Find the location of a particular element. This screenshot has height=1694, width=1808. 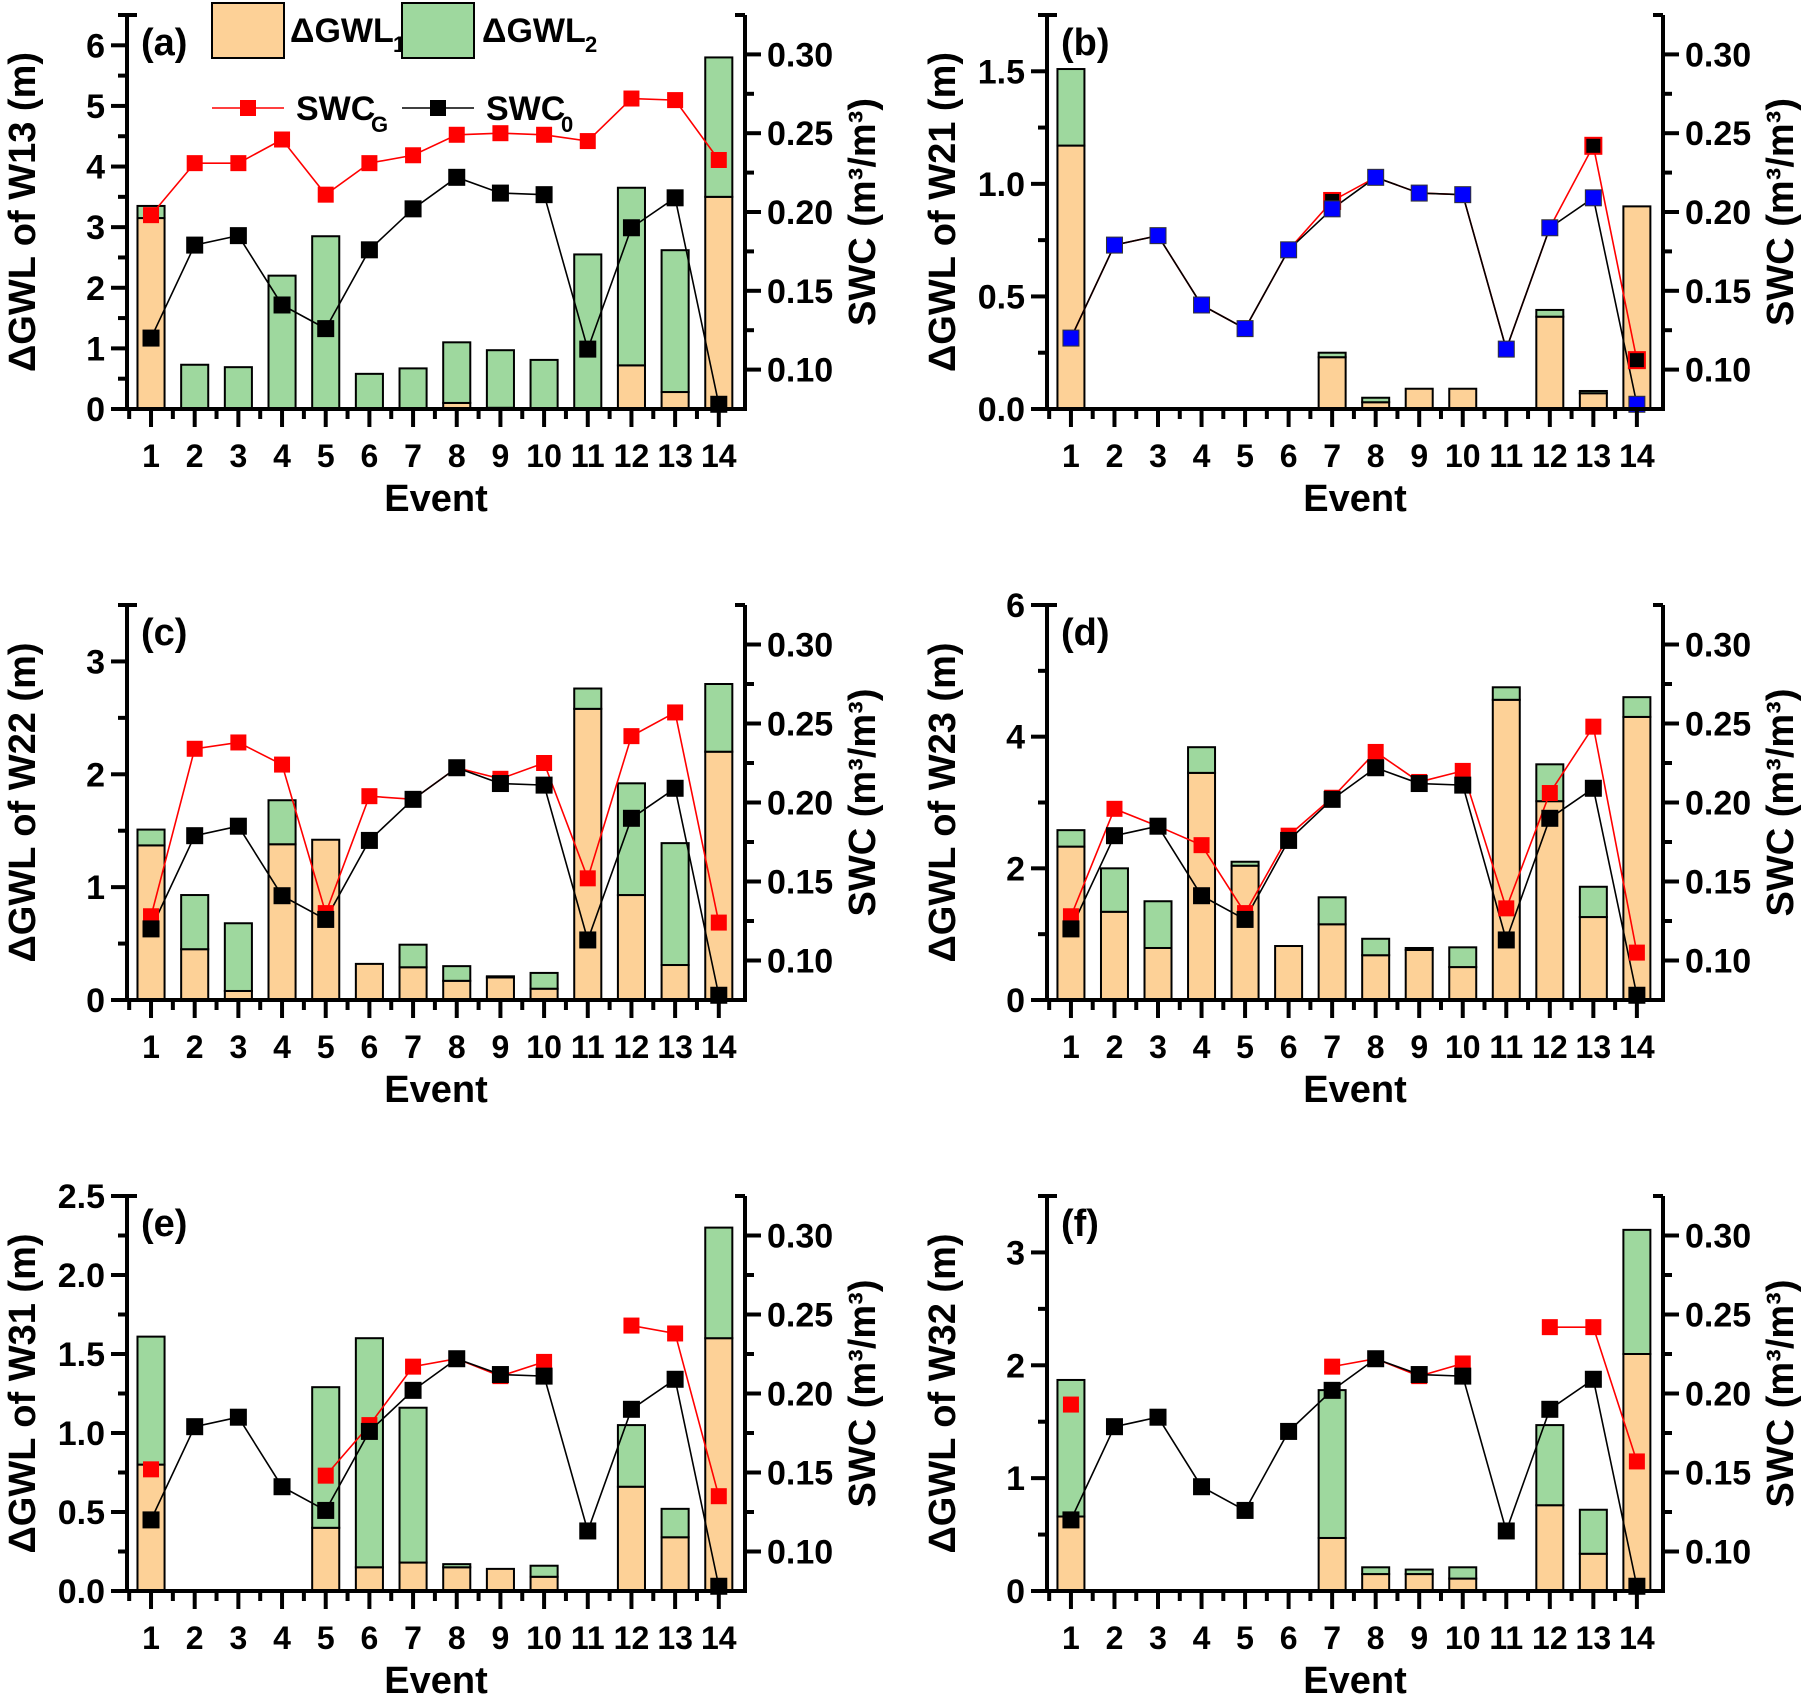

y2-tick-label: 0.20 is located at coordinates (1718, 1395).